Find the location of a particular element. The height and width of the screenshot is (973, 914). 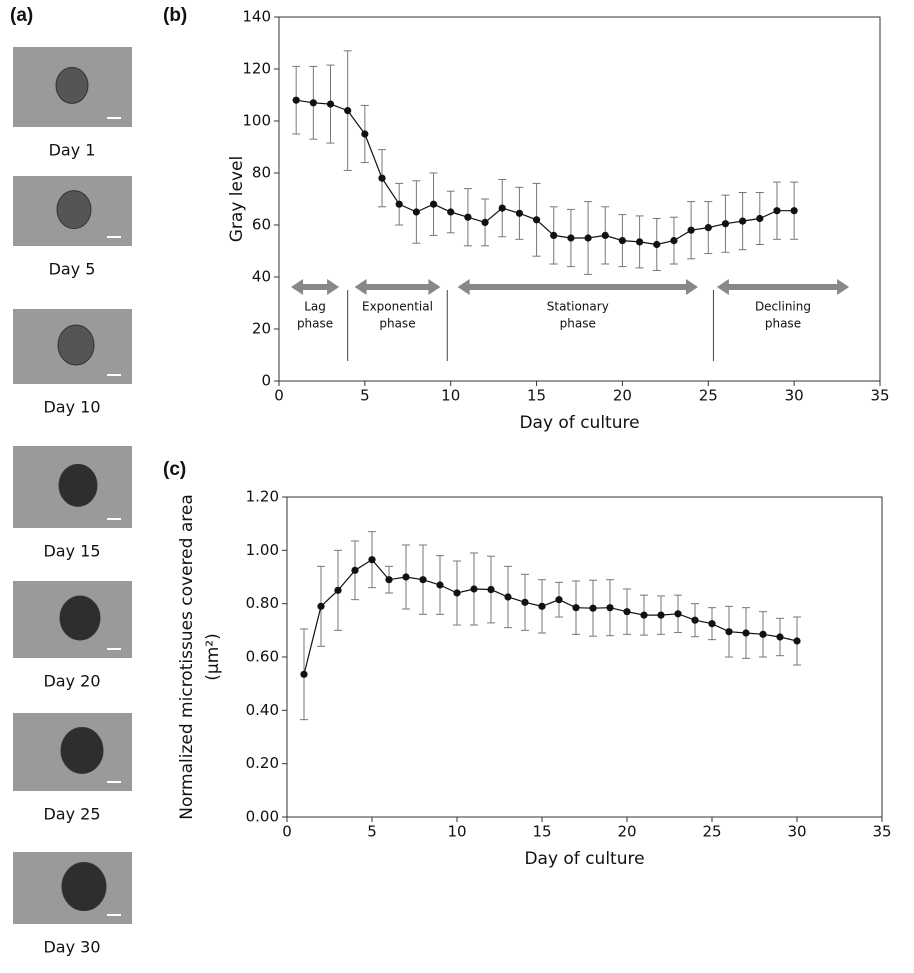

panel-label: (c) is located at coordinates (174, 469).